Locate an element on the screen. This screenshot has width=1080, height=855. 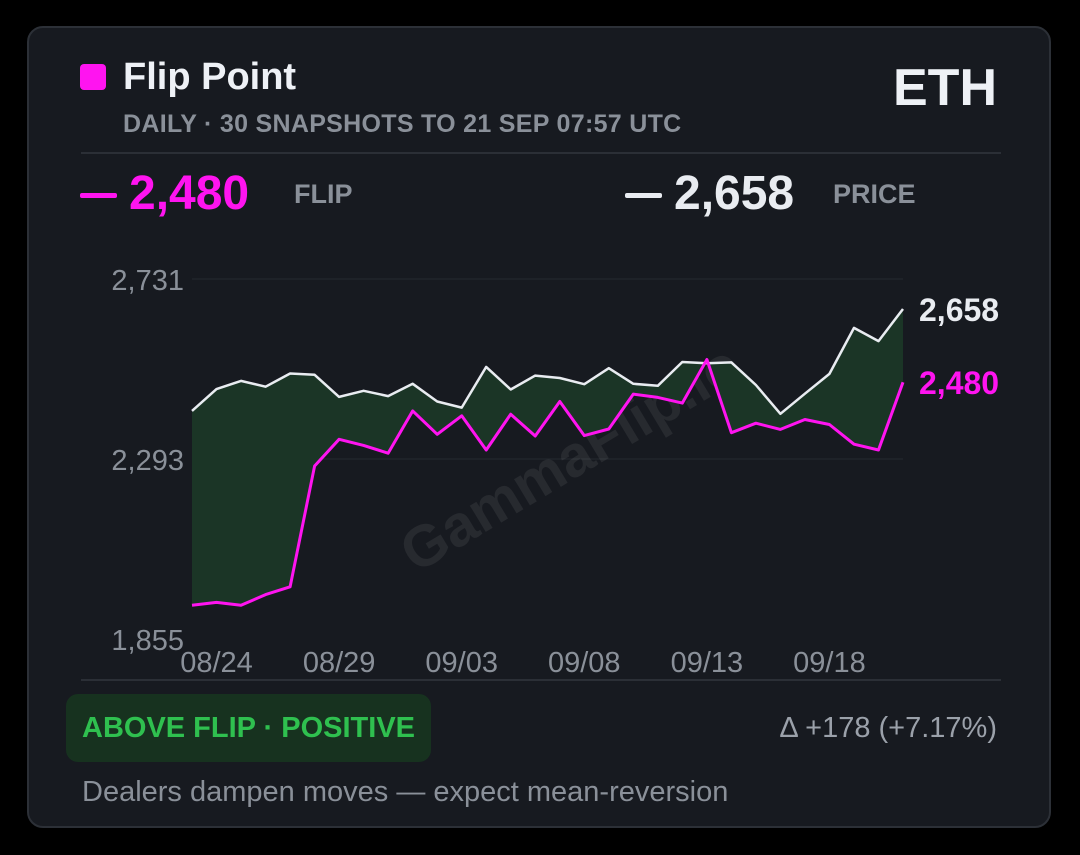
card-title: Flip Point is located at coordinates (210, 77).